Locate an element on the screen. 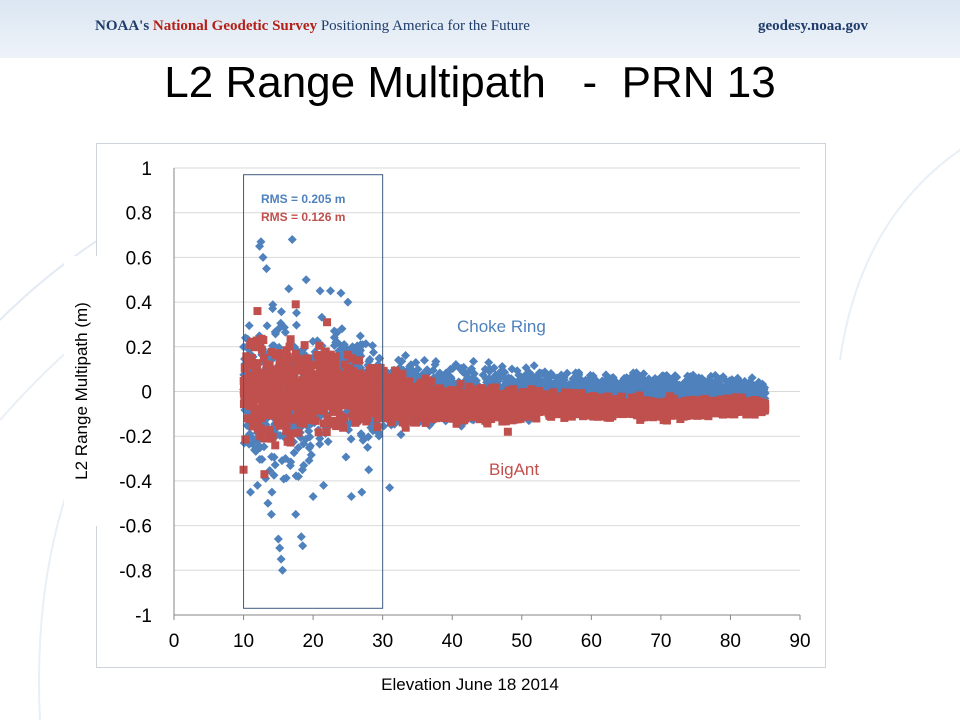  x-tick-label: 30 is located at coordinates (382, 641).